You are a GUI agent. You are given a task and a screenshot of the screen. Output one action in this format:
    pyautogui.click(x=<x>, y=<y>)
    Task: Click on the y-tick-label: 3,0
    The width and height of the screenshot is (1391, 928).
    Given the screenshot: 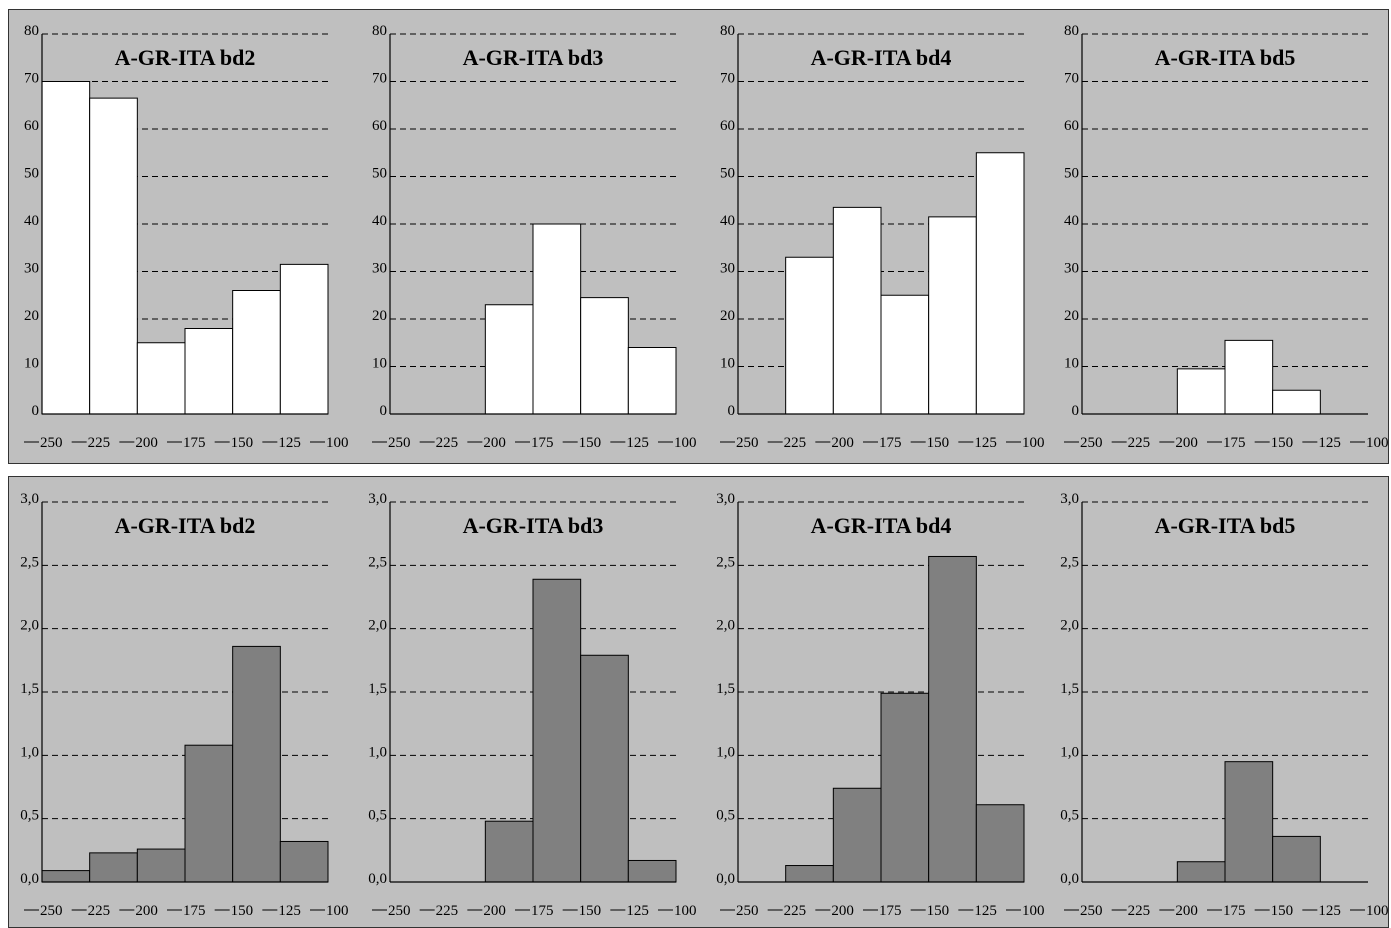 What is the action you would take?
    pyautogui.click(x=1069, y=499)
    